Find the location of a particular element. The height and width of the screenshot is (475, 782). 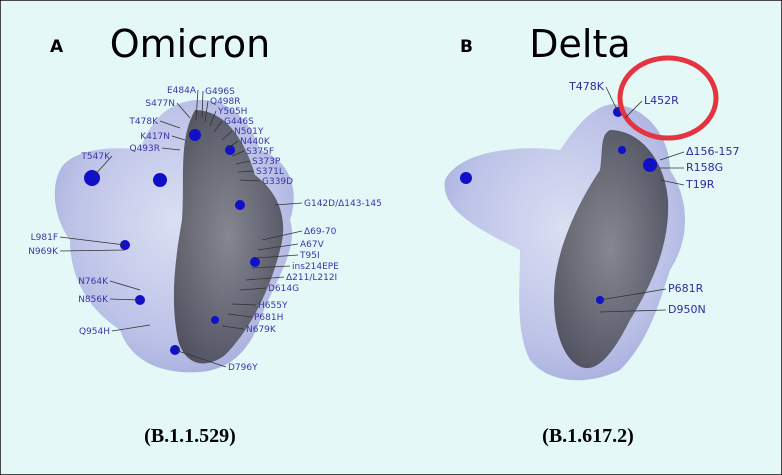

mutation-label: G446S is located at coordinates (239, 122).